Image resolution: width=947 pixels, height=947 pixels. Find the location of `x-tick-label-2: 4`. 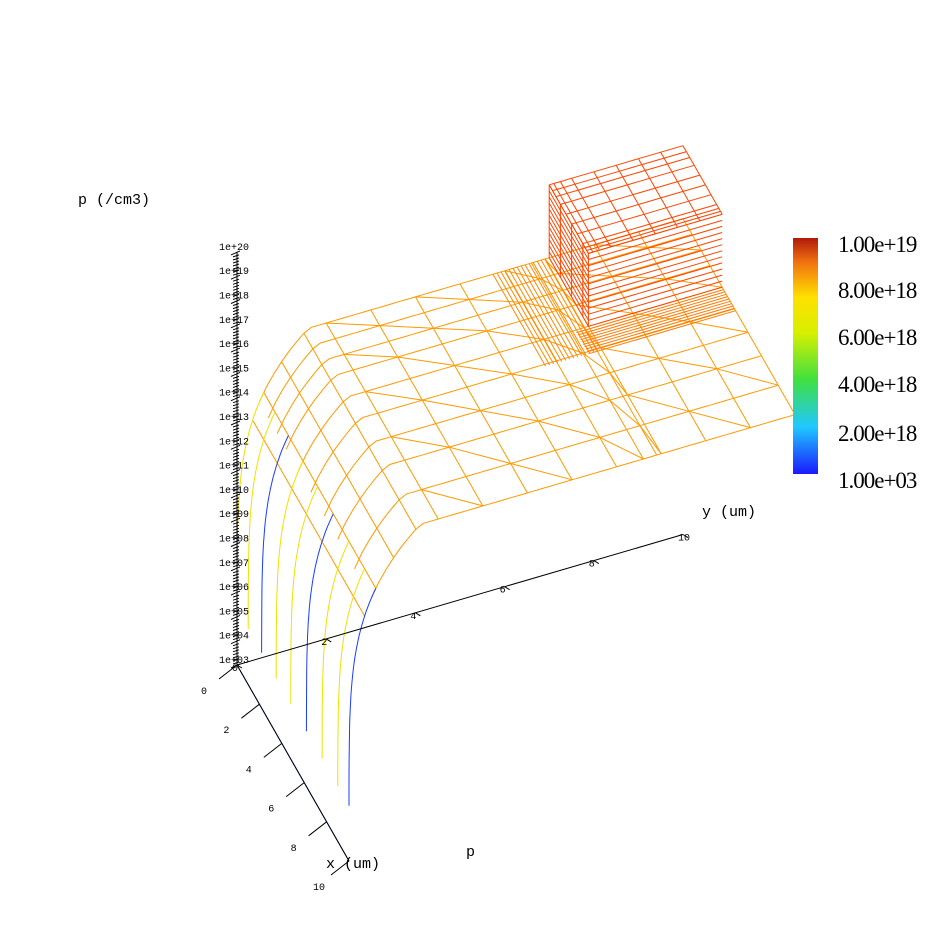

x-tick-label-2: 4 is located at coordinates (249, 770).